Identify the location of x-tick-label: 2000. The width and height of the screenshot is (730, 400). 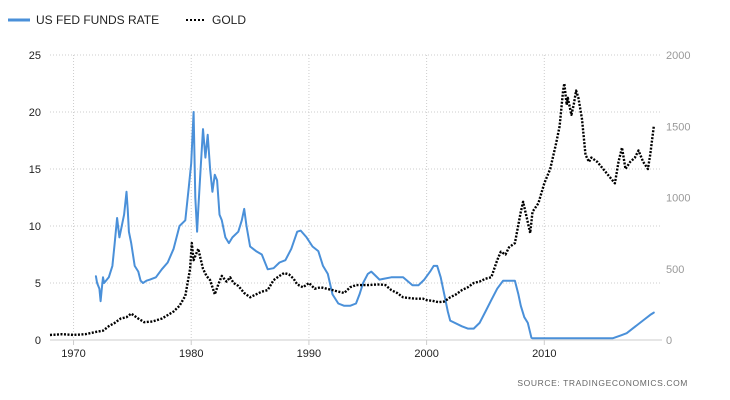
(426, 354).